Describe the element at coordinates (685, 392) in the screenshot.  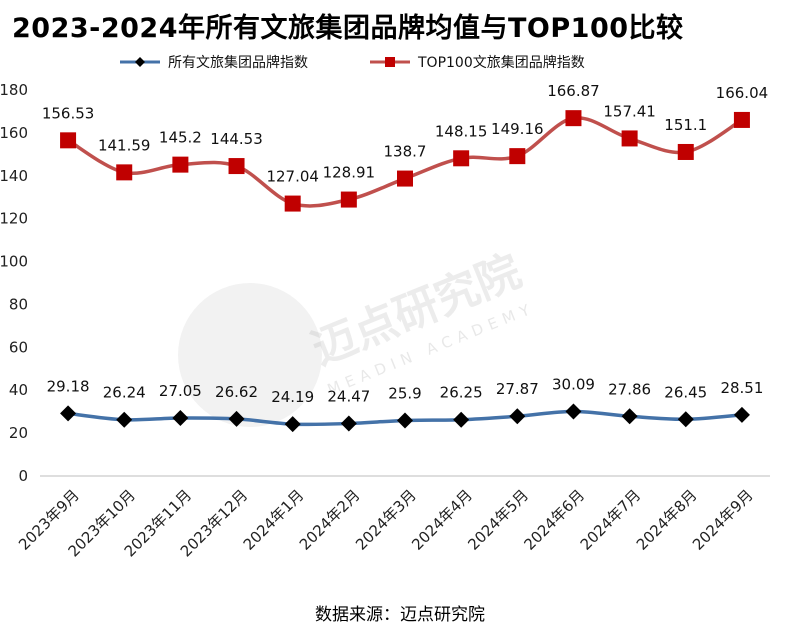
I see `data-label: 26.45` at that location.